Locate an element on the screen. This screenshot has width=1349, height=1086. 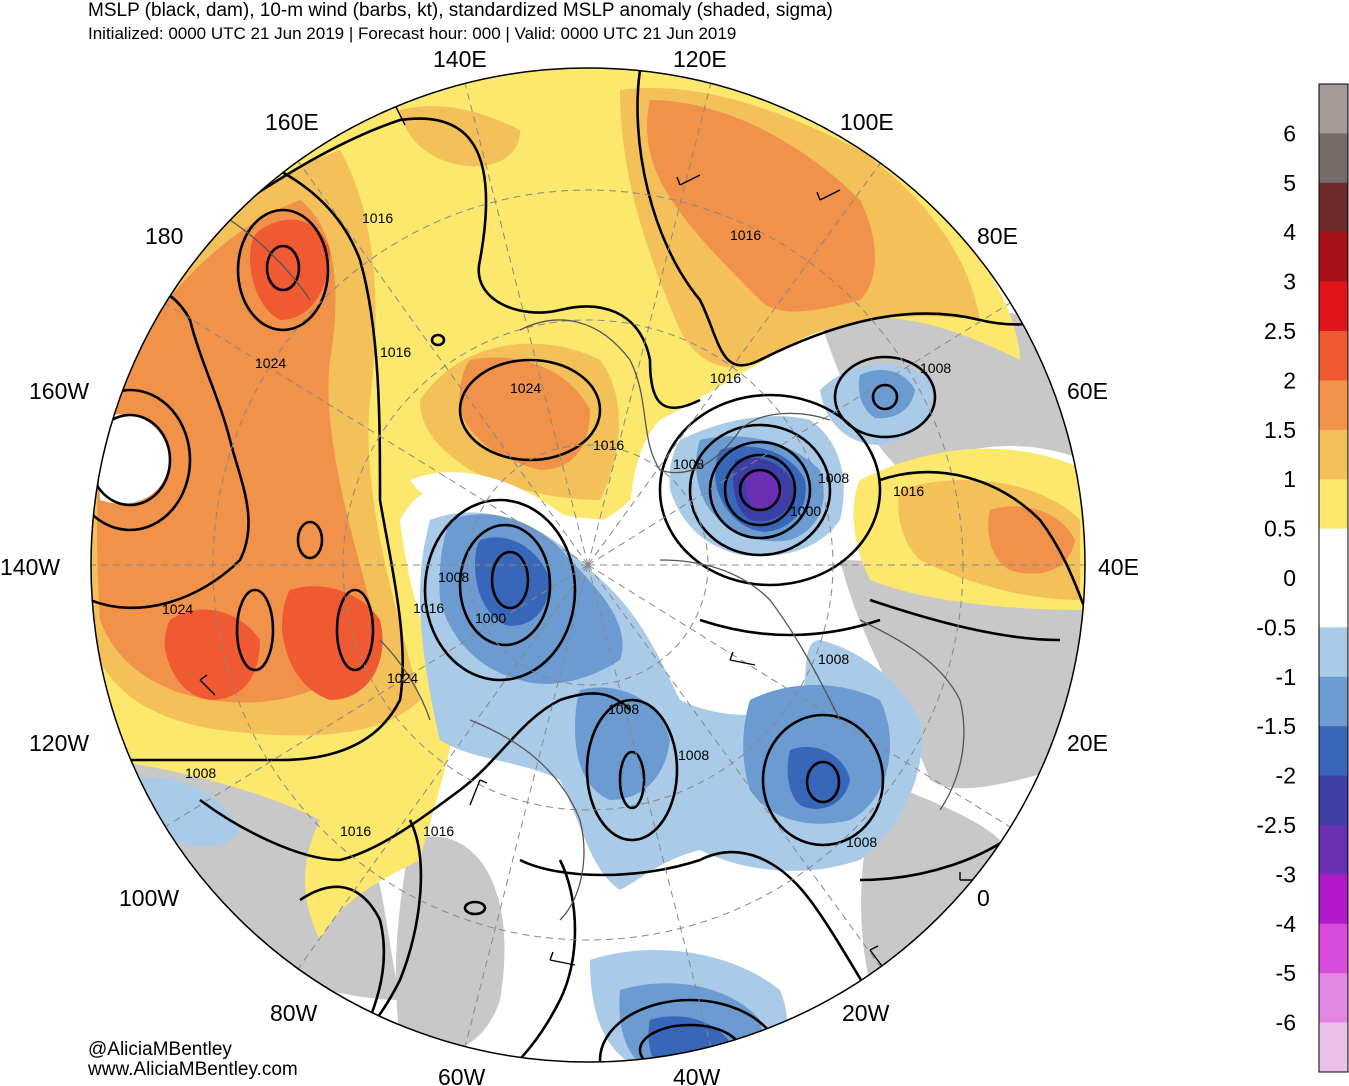
colorbar-label: 2.5 is located at coordinates (1280, 331).